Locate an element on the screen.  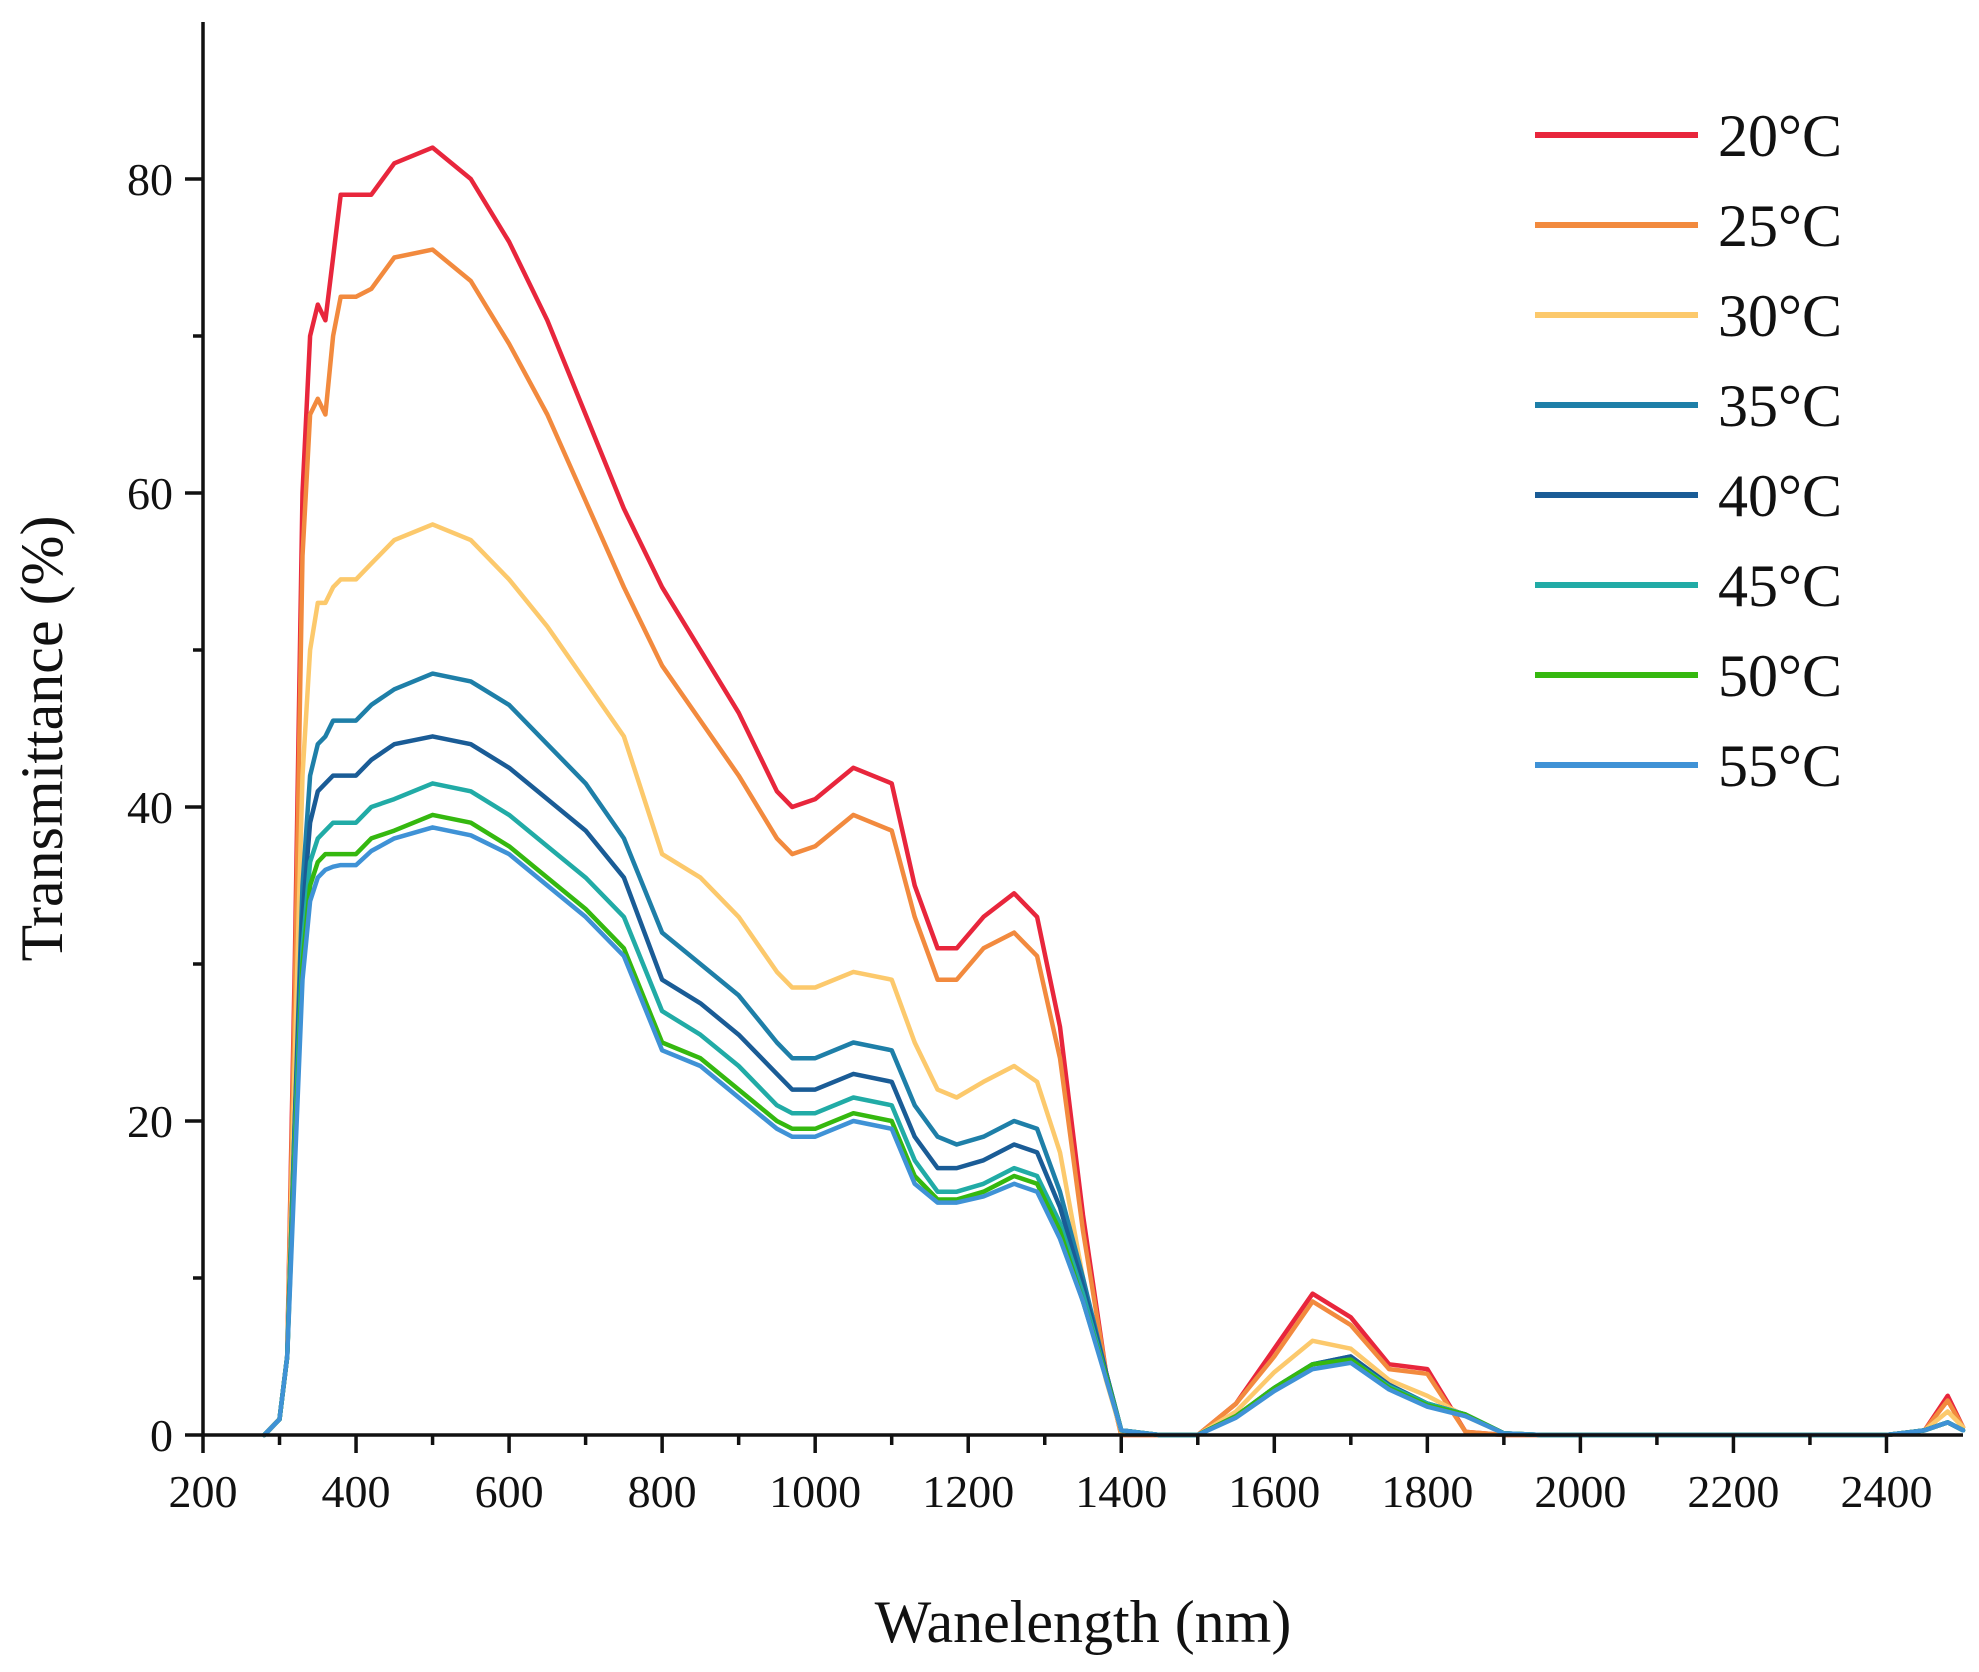
x-tick-label: 1800 is located at coordinates (1427, 1491).